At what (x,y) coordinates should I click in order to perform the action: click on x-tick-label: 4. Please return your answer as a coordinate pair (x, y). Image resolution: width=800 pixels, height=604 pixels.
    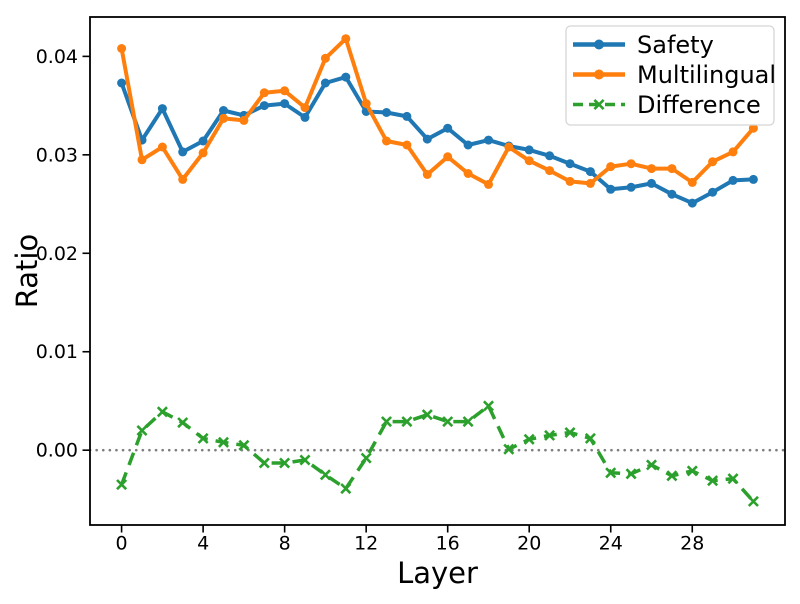
    Looking at the image, I should click on (203, 544).